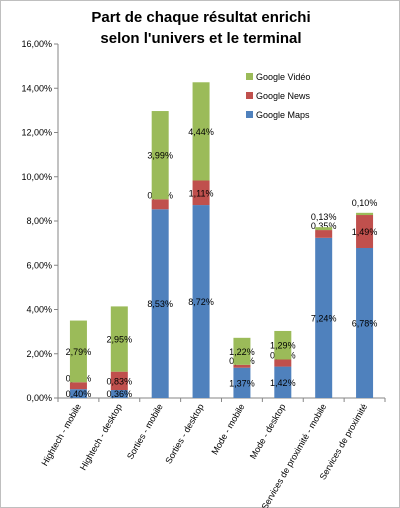 The image size is (400, 508). I want to click on data-label: 0,10%, so click(365, 203).